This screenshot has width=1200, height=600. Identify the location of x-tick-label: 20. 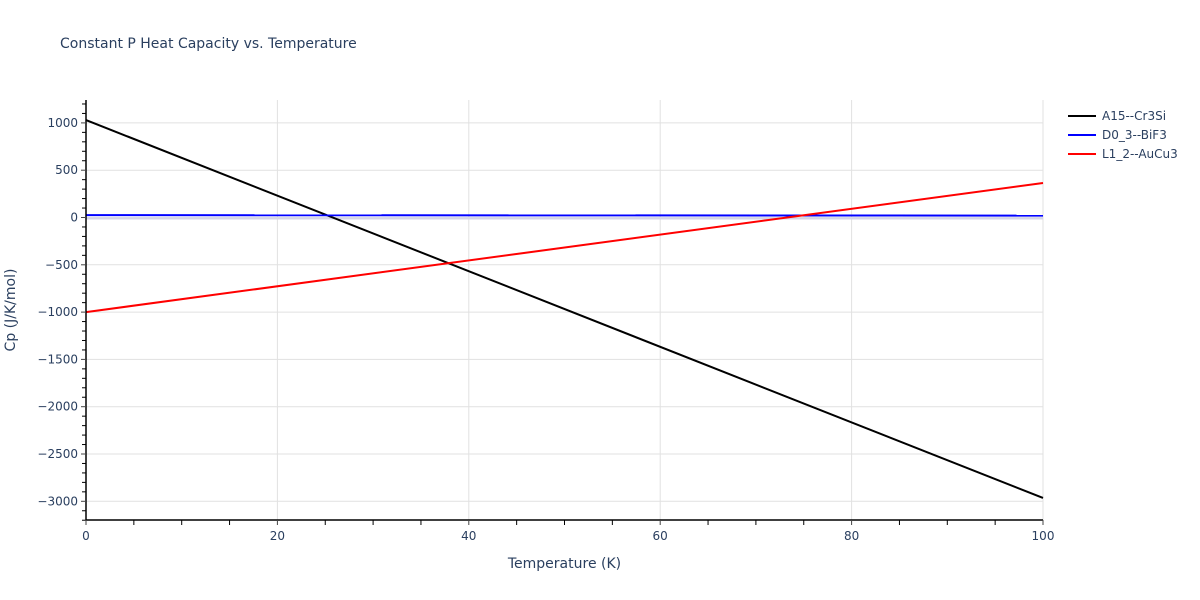
(277, 536).